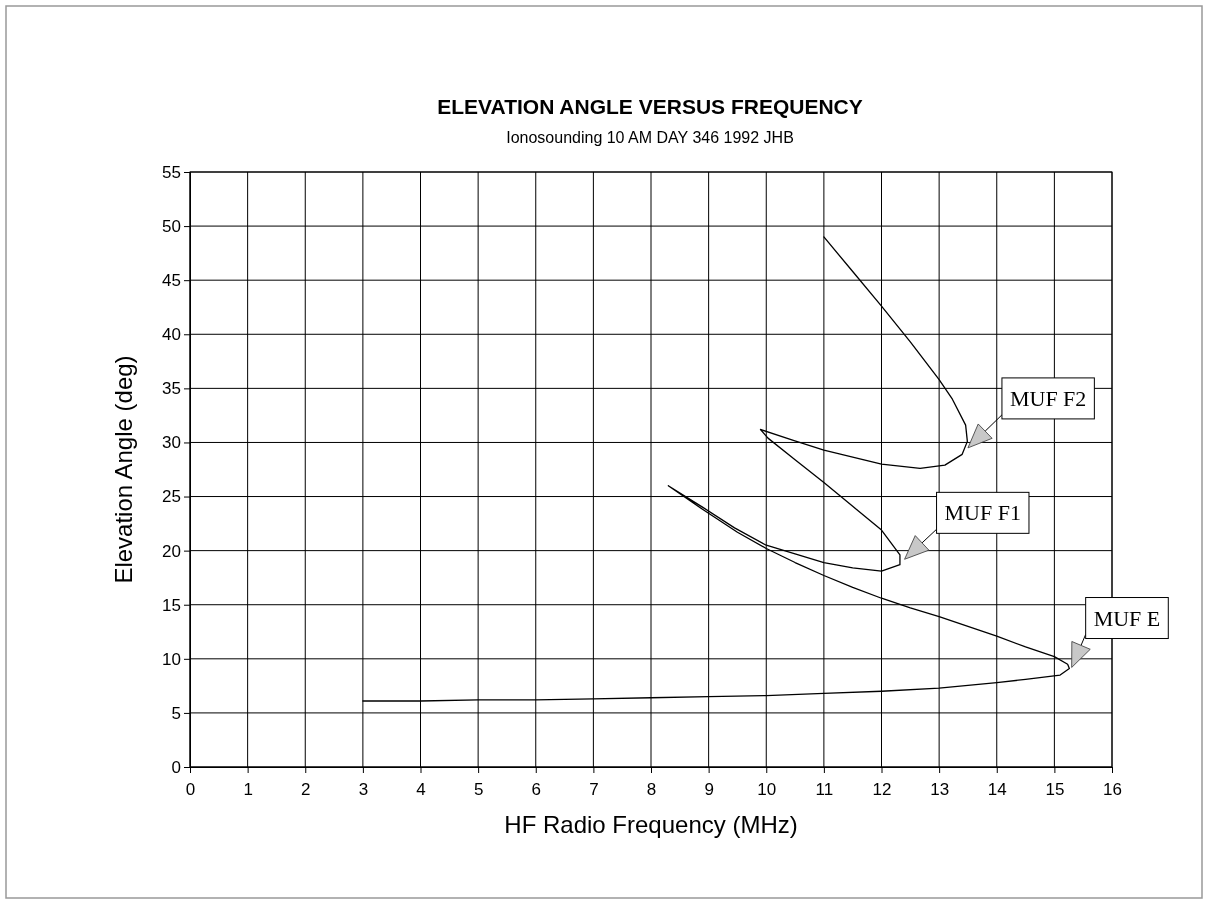 This screenshot has width=1208, height=904. I want to click on y-tick-label: 45, so click(171, 281).